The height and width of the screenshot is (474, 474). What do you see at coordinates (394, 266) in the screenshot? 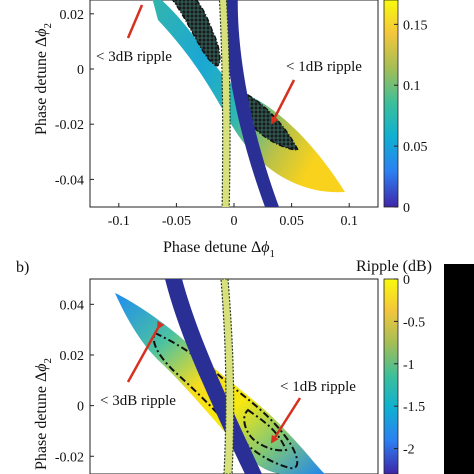
I see `panel-b-colorbar-title: Ripple (dB)` at bounding box center [394, 266].